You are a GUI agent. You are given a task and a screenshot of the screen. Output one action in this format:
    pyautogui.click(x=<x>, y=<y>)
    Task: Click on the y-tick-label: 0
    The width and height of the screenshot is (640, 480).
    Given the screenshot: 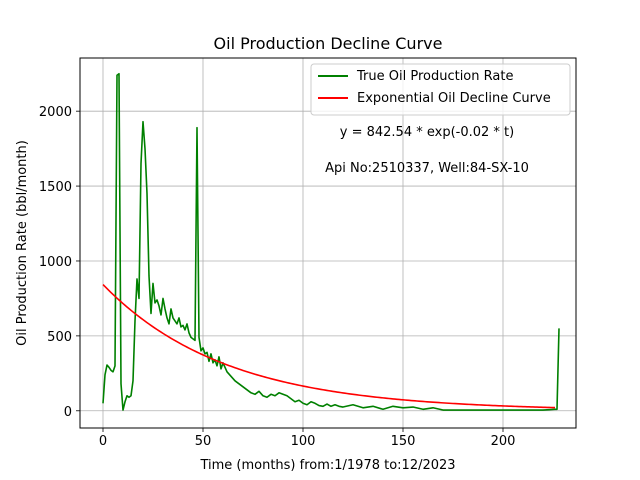 What is the action you would take?
    pyautogui.click(x=68, y=412)
    